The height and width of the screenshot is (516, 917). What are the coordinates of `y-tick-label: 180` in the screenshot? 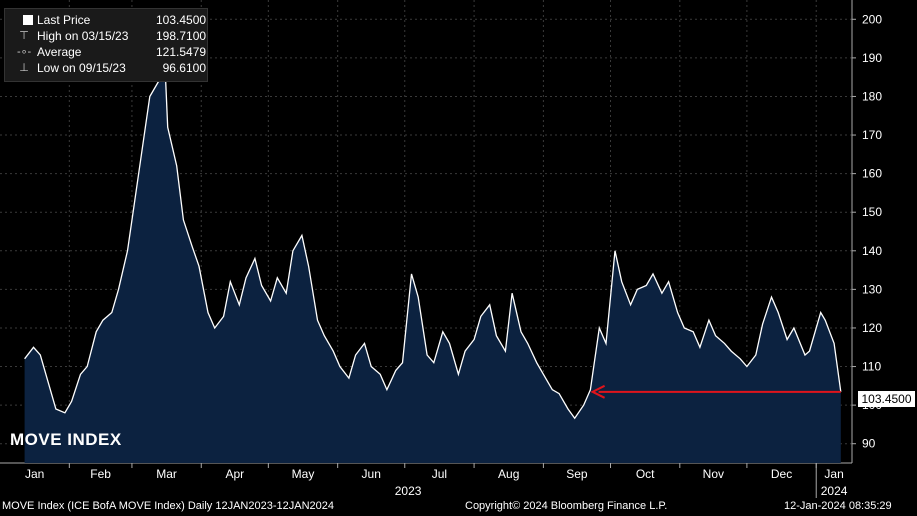 It's located at (872, 96).